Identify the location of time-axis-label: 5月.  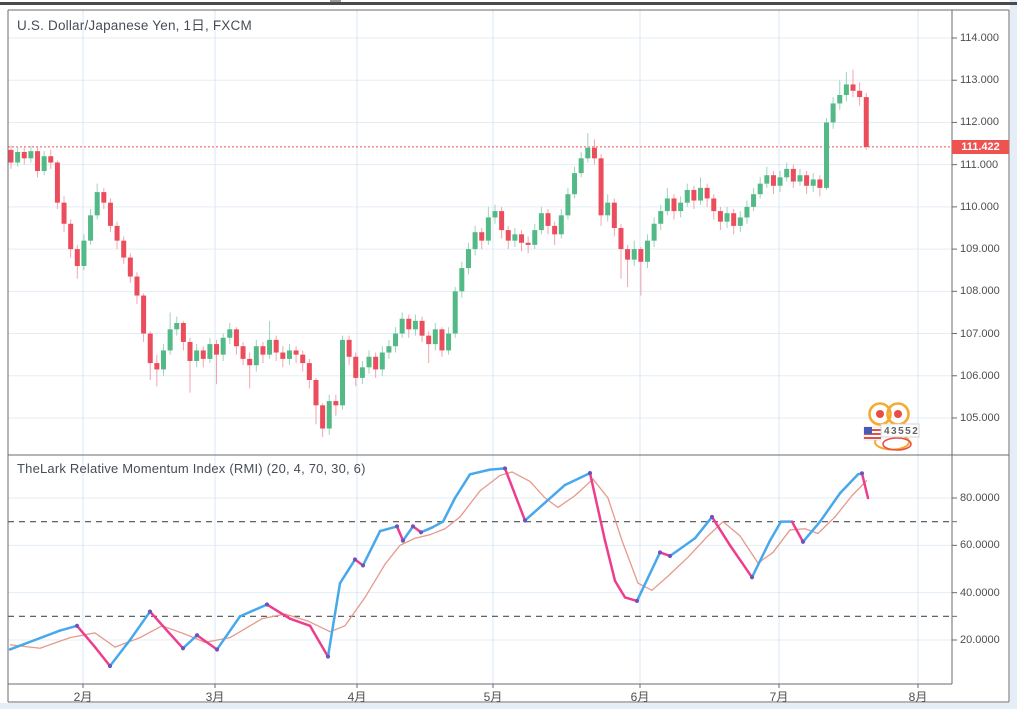
(493, 697).